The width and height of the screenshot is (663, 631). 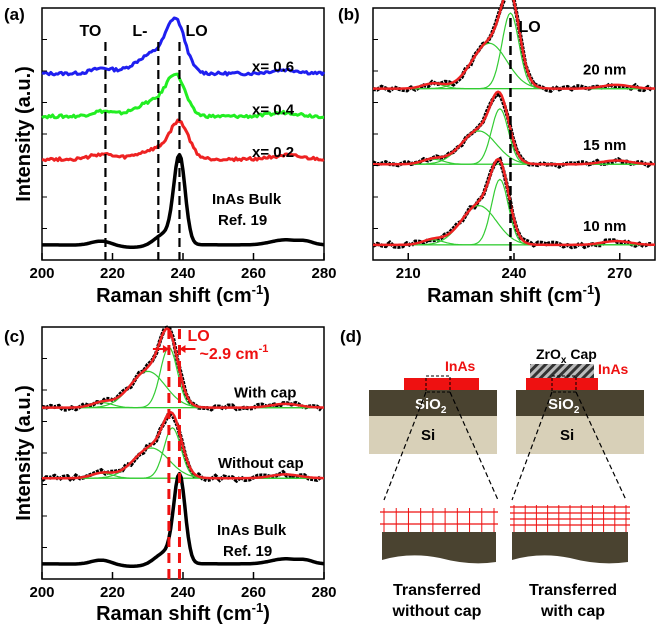 What do you see at coordinates (613, 369) in the screenshot?
I see `right-inas-label: InAs` at bounding box center [613, 369].